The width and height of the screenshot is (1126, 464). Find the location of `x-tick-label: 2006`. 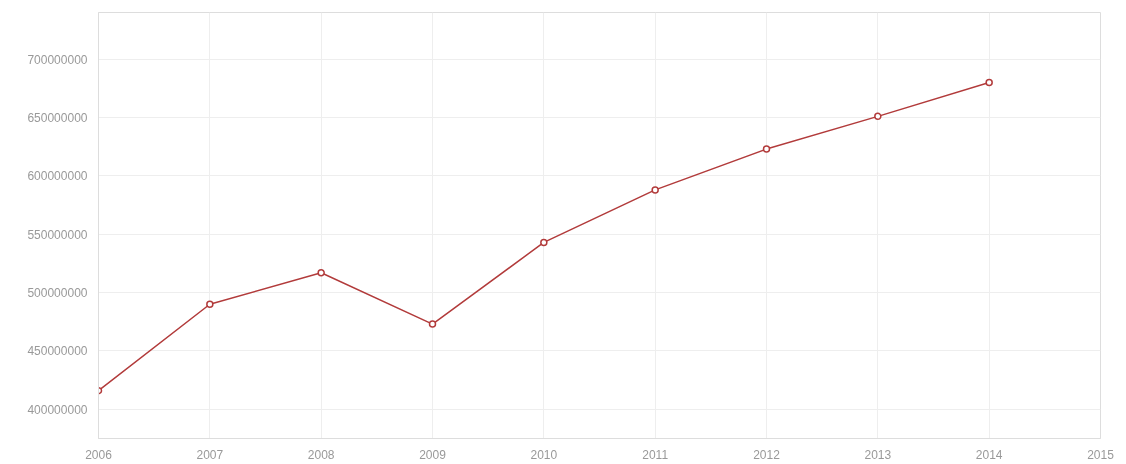

x-tick-label: 2006 is located at coordinates (99, 454).